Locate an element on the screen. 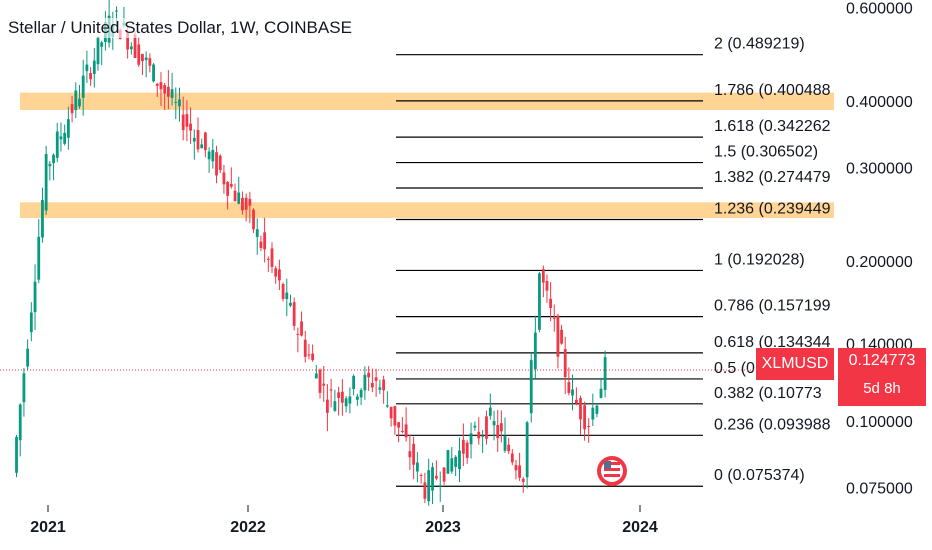 This screenshot has height=550, width=932. fib-label-0-236: 0.236 (0.093988 is located at coordinates (772, 424).